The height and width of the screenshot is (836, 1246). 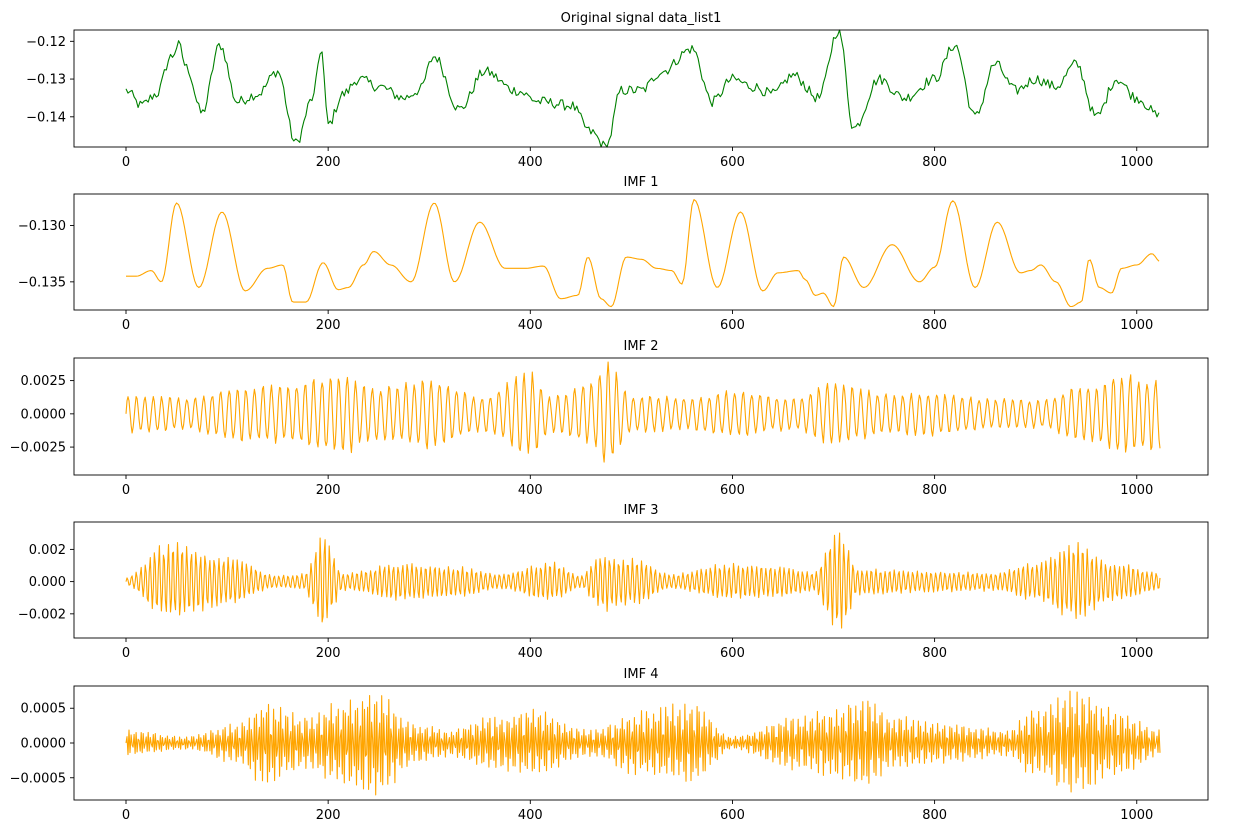 I want to click on y-tick-label: −0.135, so click(x=42, y=282).